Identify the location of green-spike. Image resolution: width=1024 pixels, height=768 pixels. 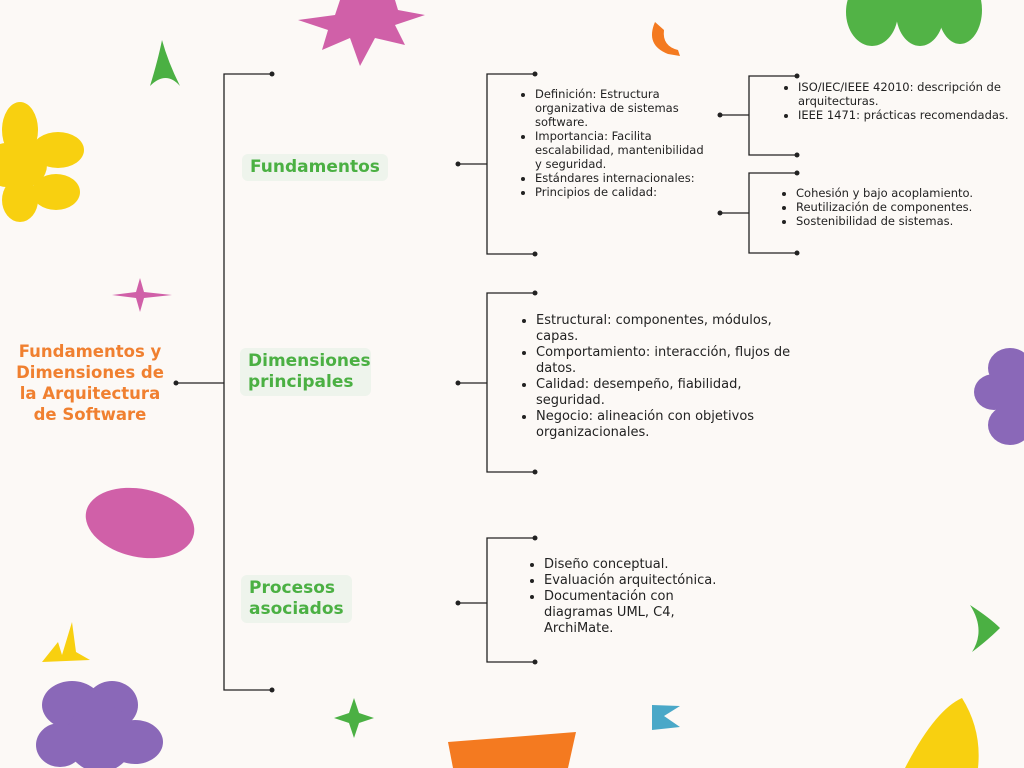
(165, 63).